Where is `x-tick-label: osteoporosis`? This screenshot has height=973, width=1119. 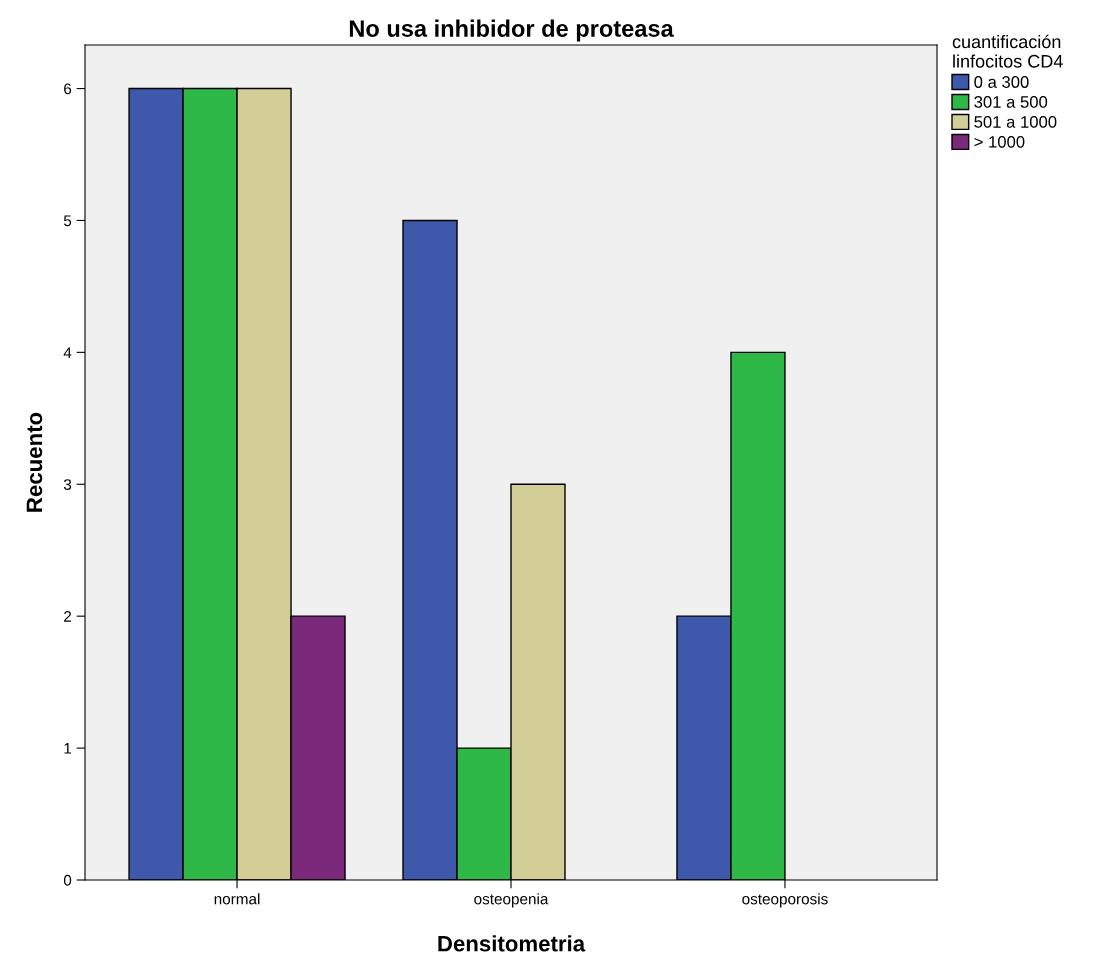 x-tick-label: osteoporosis is located at coordinates (785, 900).